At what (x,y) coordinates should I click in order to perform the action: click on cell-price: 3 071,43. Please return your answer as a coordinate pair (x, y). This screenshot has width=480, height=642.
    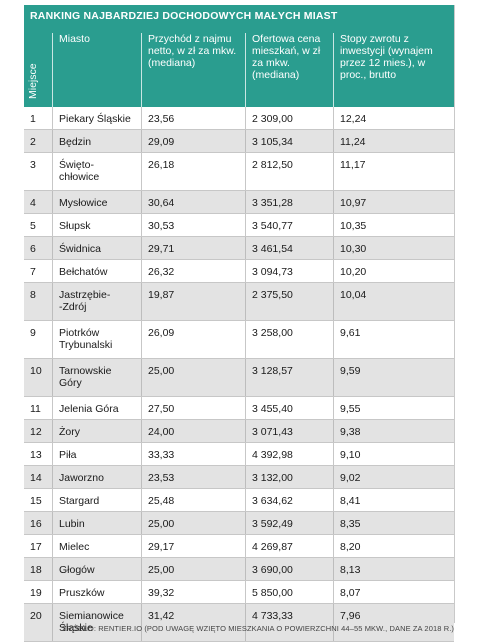
    Looking at the image, I should click on (289, 431).